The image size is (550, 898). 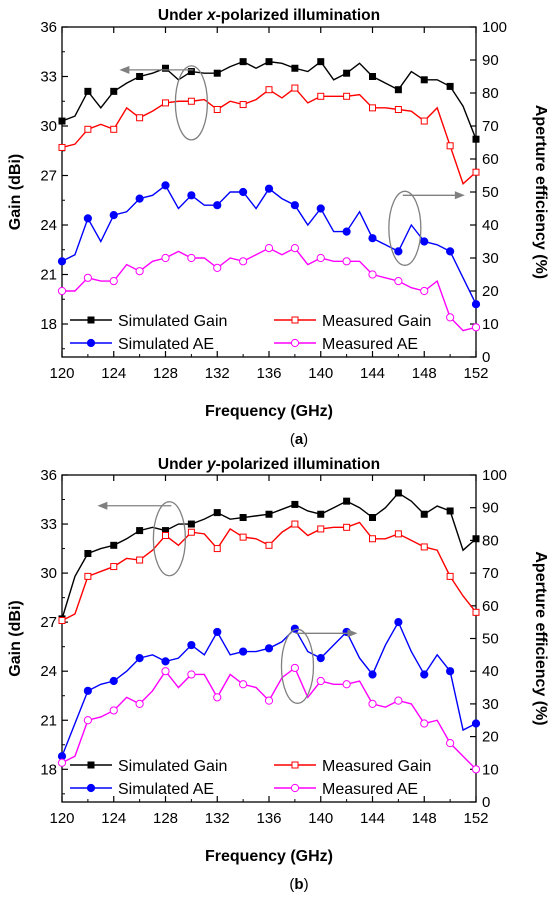 What do you see at coordinates (211, 15) in the screenshot?
I see `chart-title-part: x` at bounding box center [211, 15].